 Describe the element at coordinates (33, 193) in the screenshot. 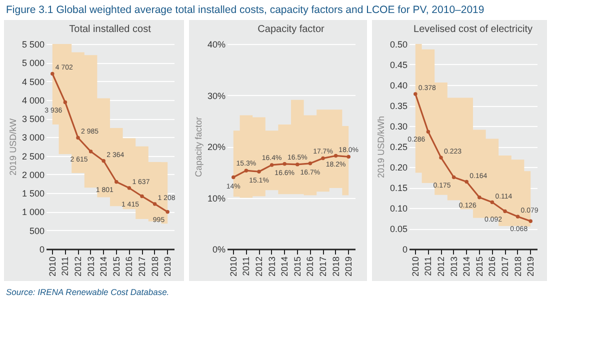

I see `y-tick-label: 1 500` at that location.